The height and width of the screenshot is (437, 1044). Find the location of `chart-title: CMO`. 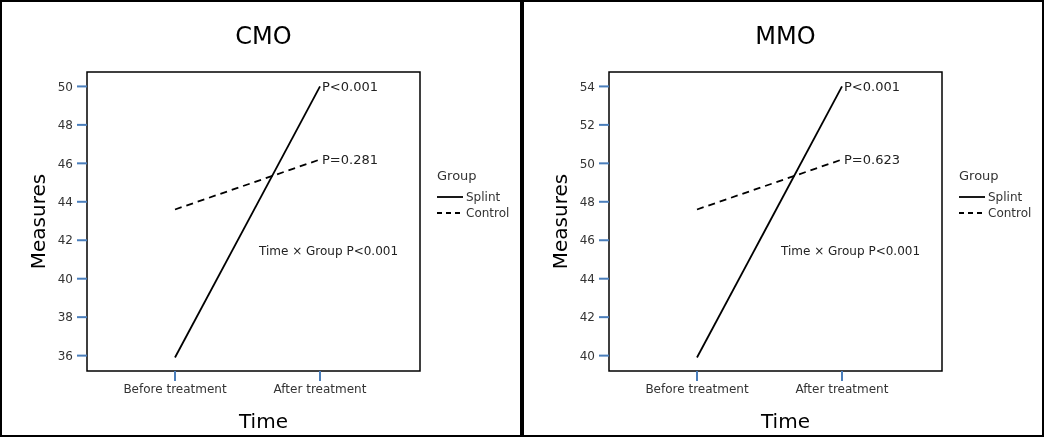

chart-title: CMO is located at coordinates (263, 36).